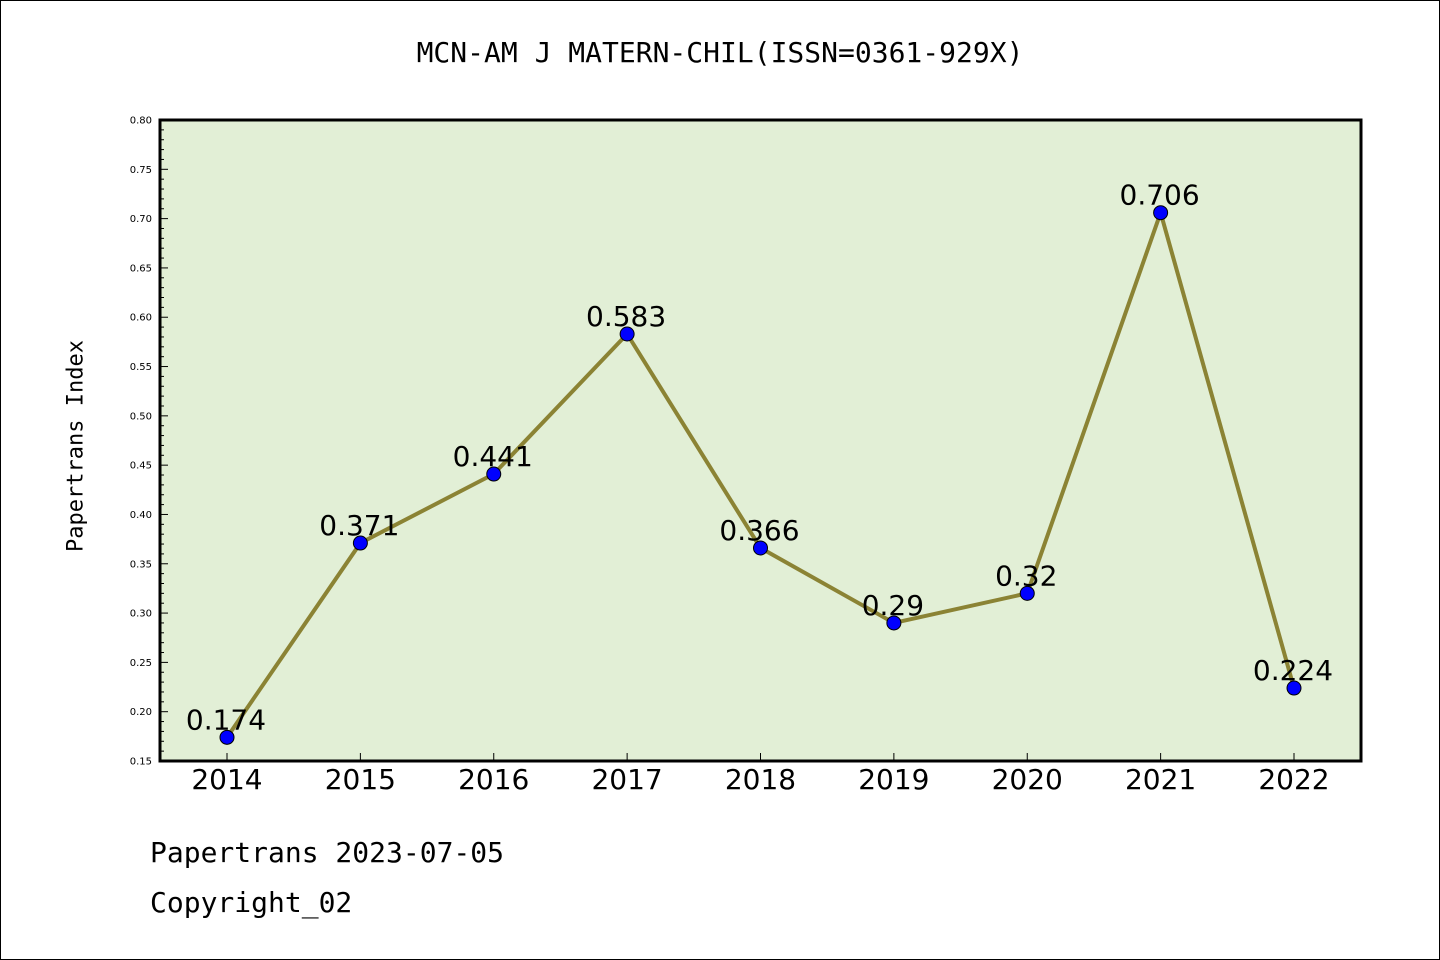 The height and width of the screenshot is (960, 1440). I want to click on x-tick-label: 2021, so click(1160, 779).